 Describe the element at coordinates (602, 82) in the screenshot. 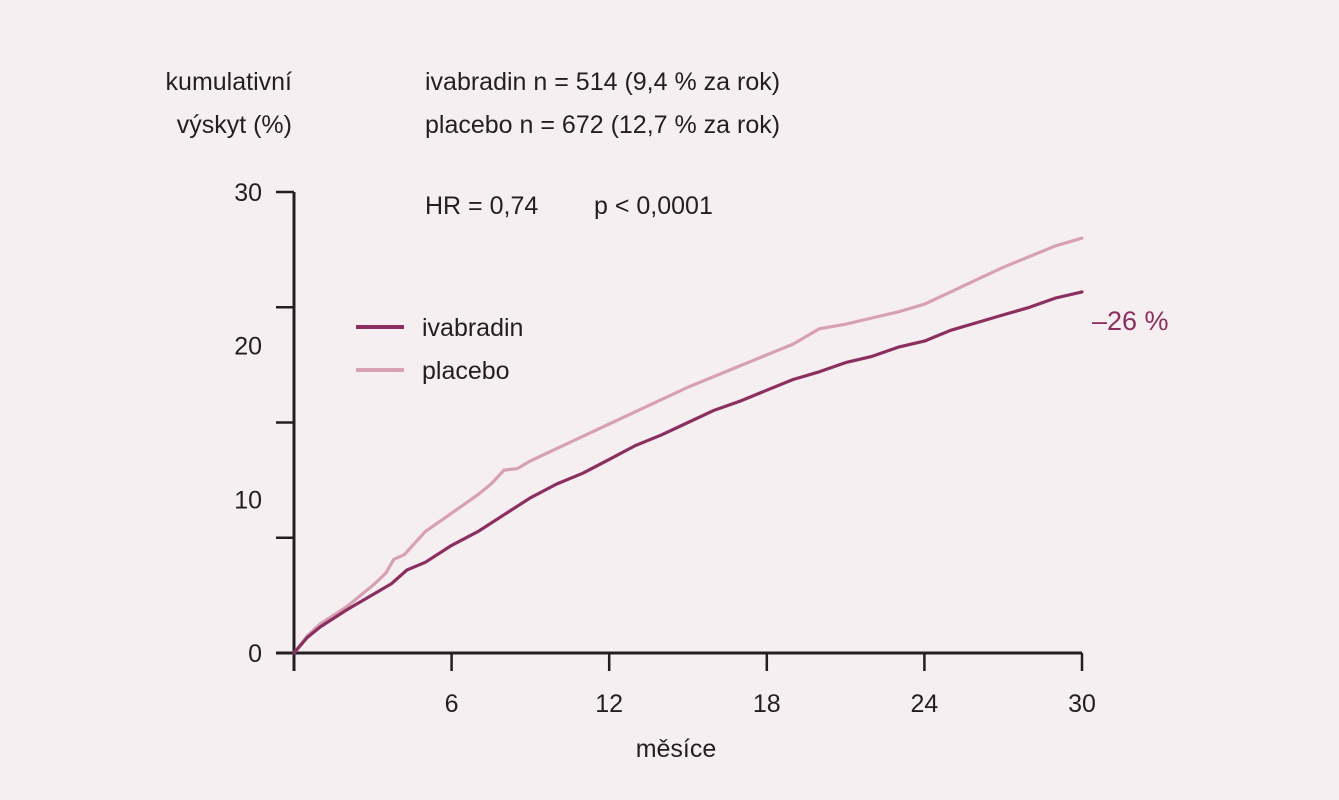

I see `info-line-ivabradin: ivabradin n = 514 (9,4 % za rok)` at that location.